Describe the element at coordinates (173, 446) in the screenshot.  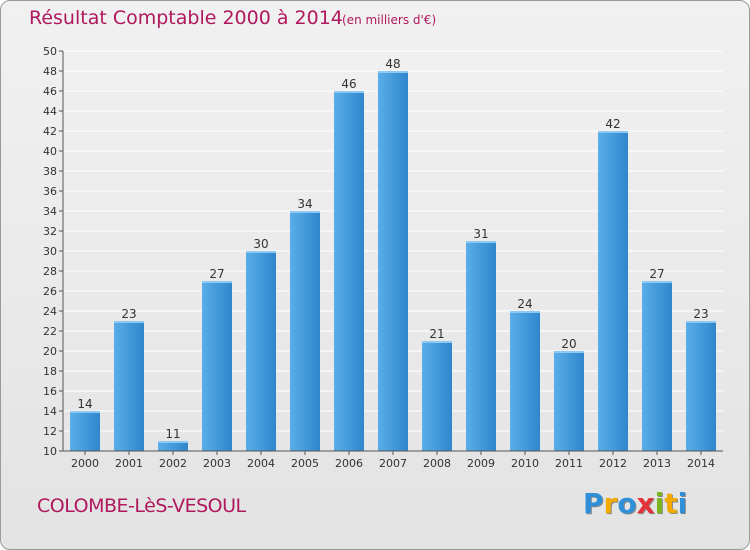
I see `bar-2002` at that location.